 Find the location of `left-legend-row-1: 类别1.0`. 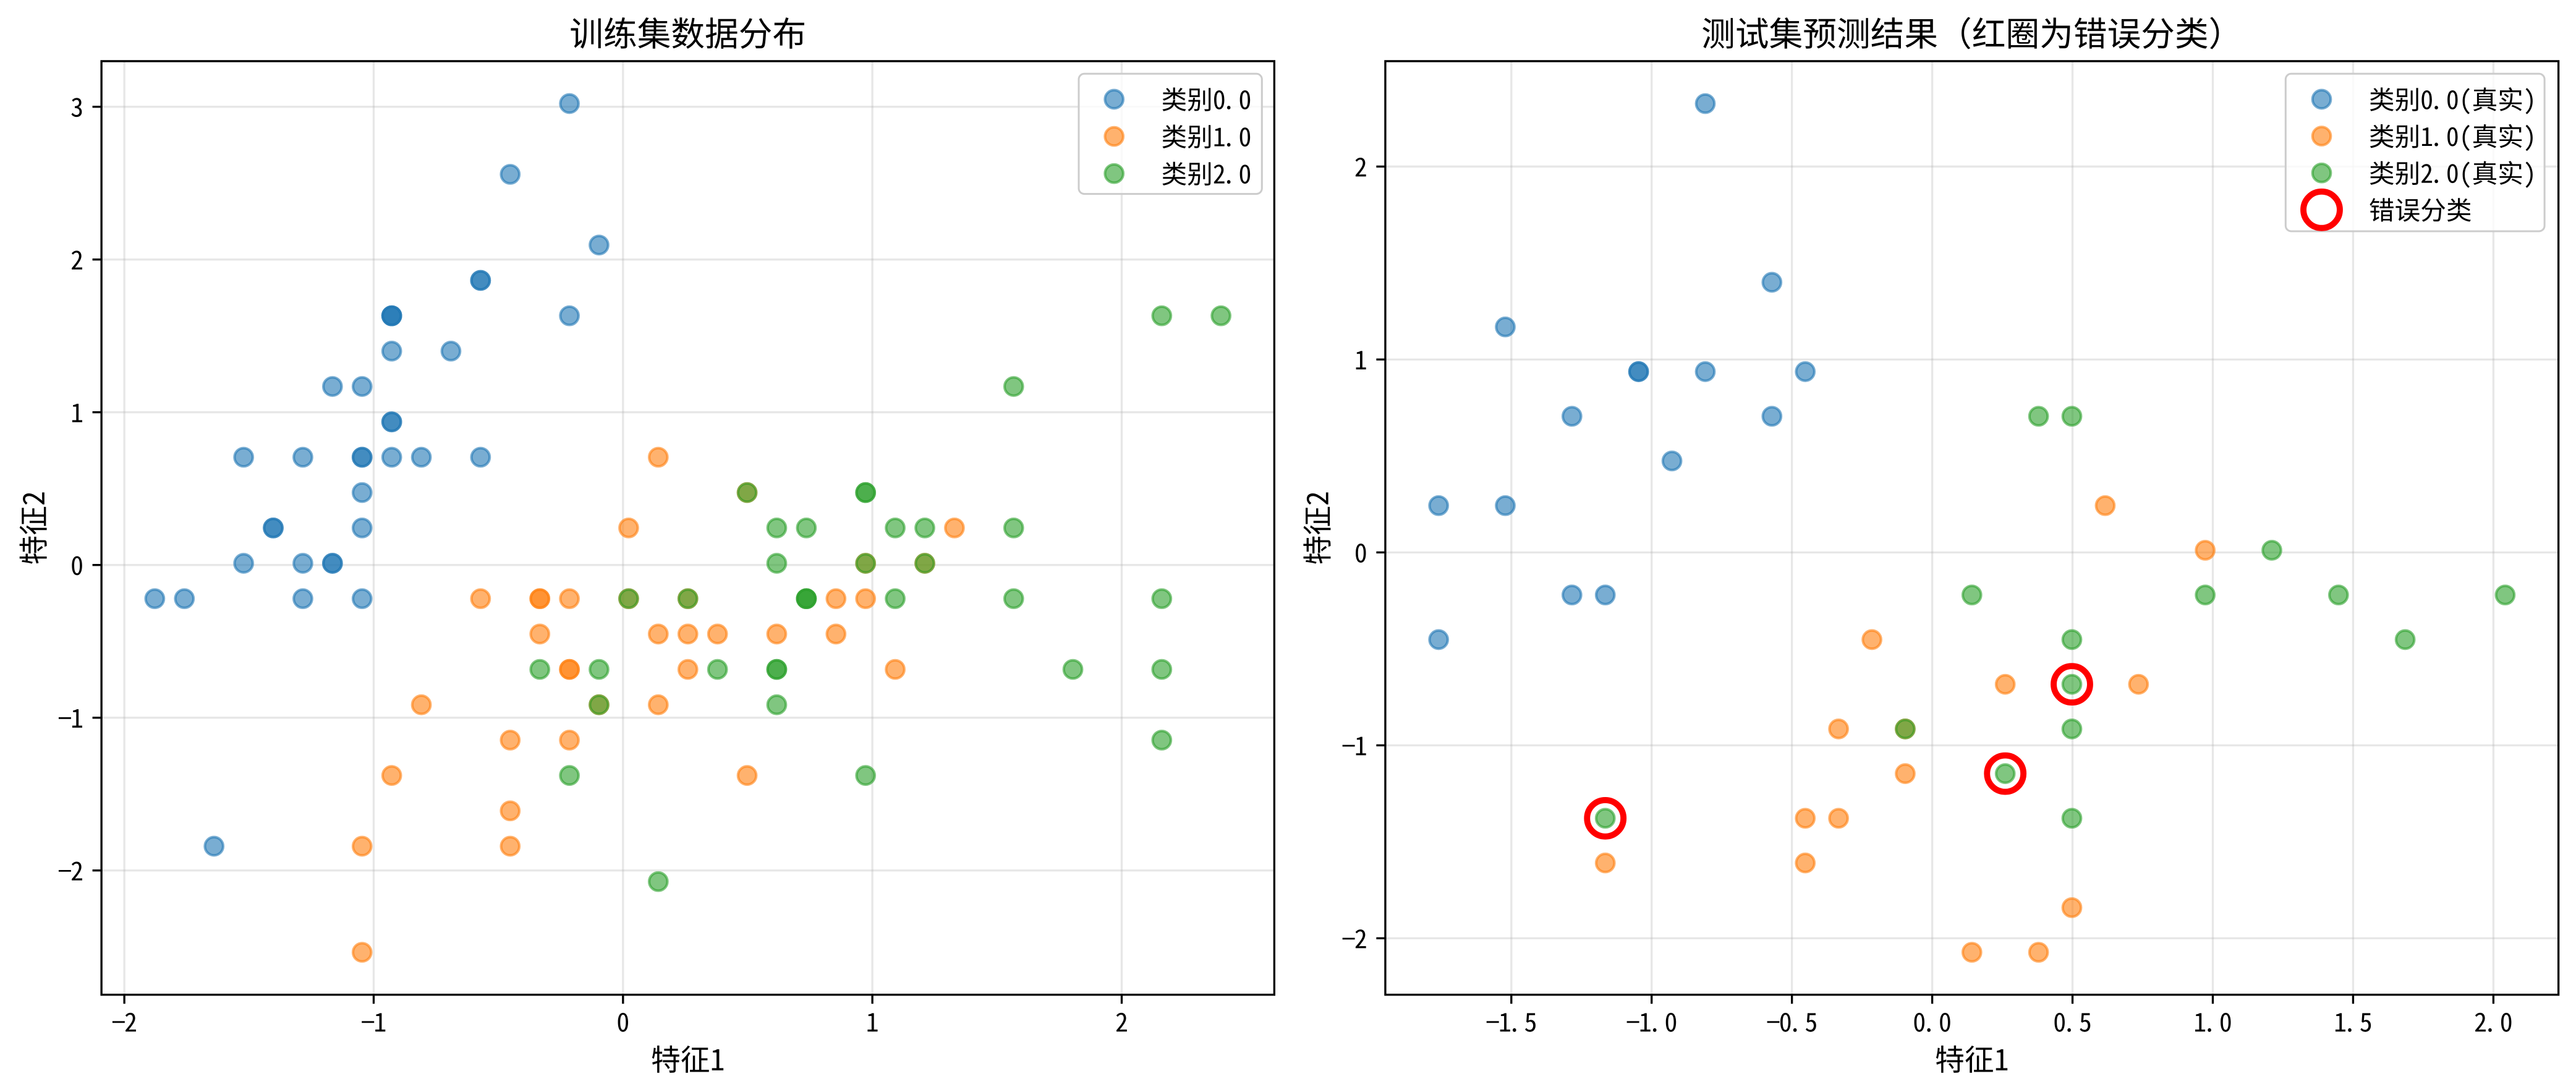

left-legend-row-1: 类别1.0 is located at coordinates (1177, 136).